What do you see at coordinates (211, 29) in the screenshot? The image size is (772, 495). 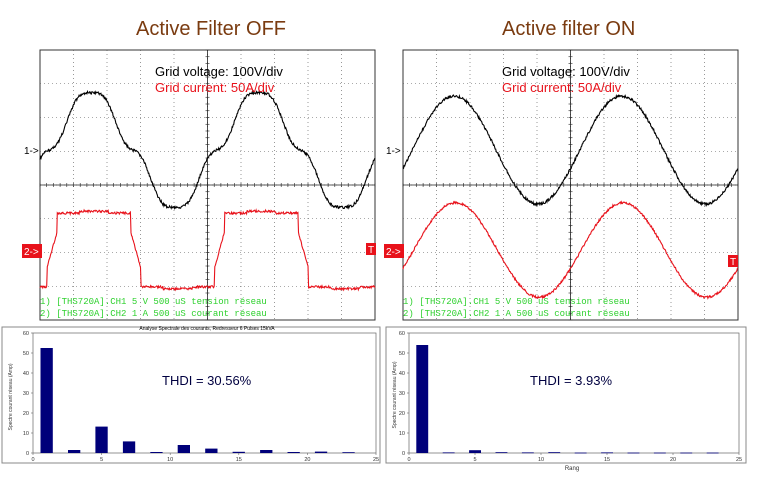 I see `title-filter-off: Active Filter OFF` at bounding box center [211, 29].